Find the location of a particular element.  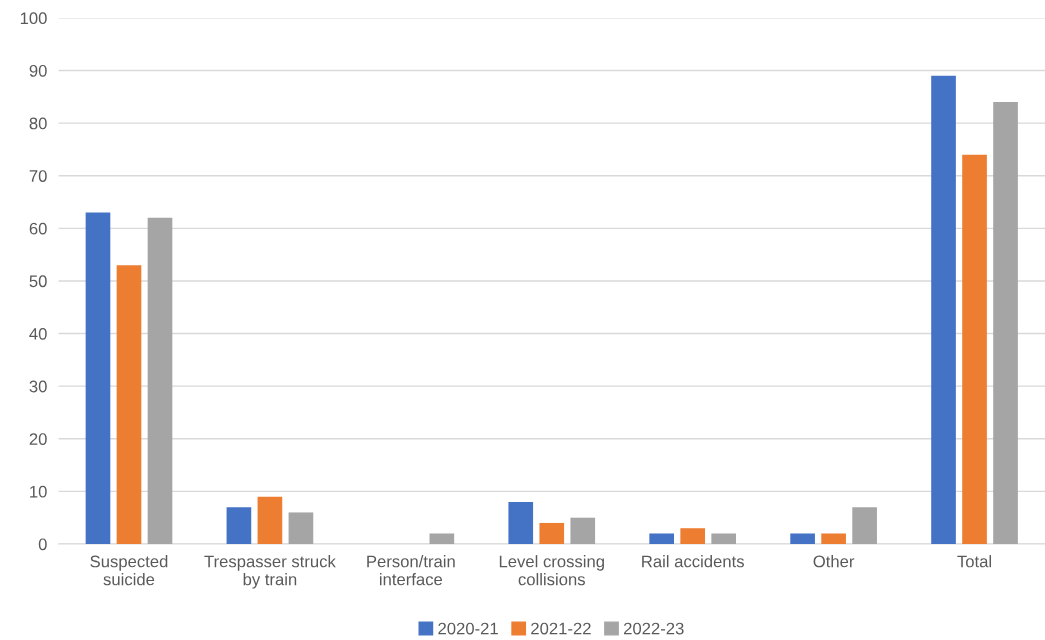

y-tick-label: 50 is located at coordinates (38, 281).